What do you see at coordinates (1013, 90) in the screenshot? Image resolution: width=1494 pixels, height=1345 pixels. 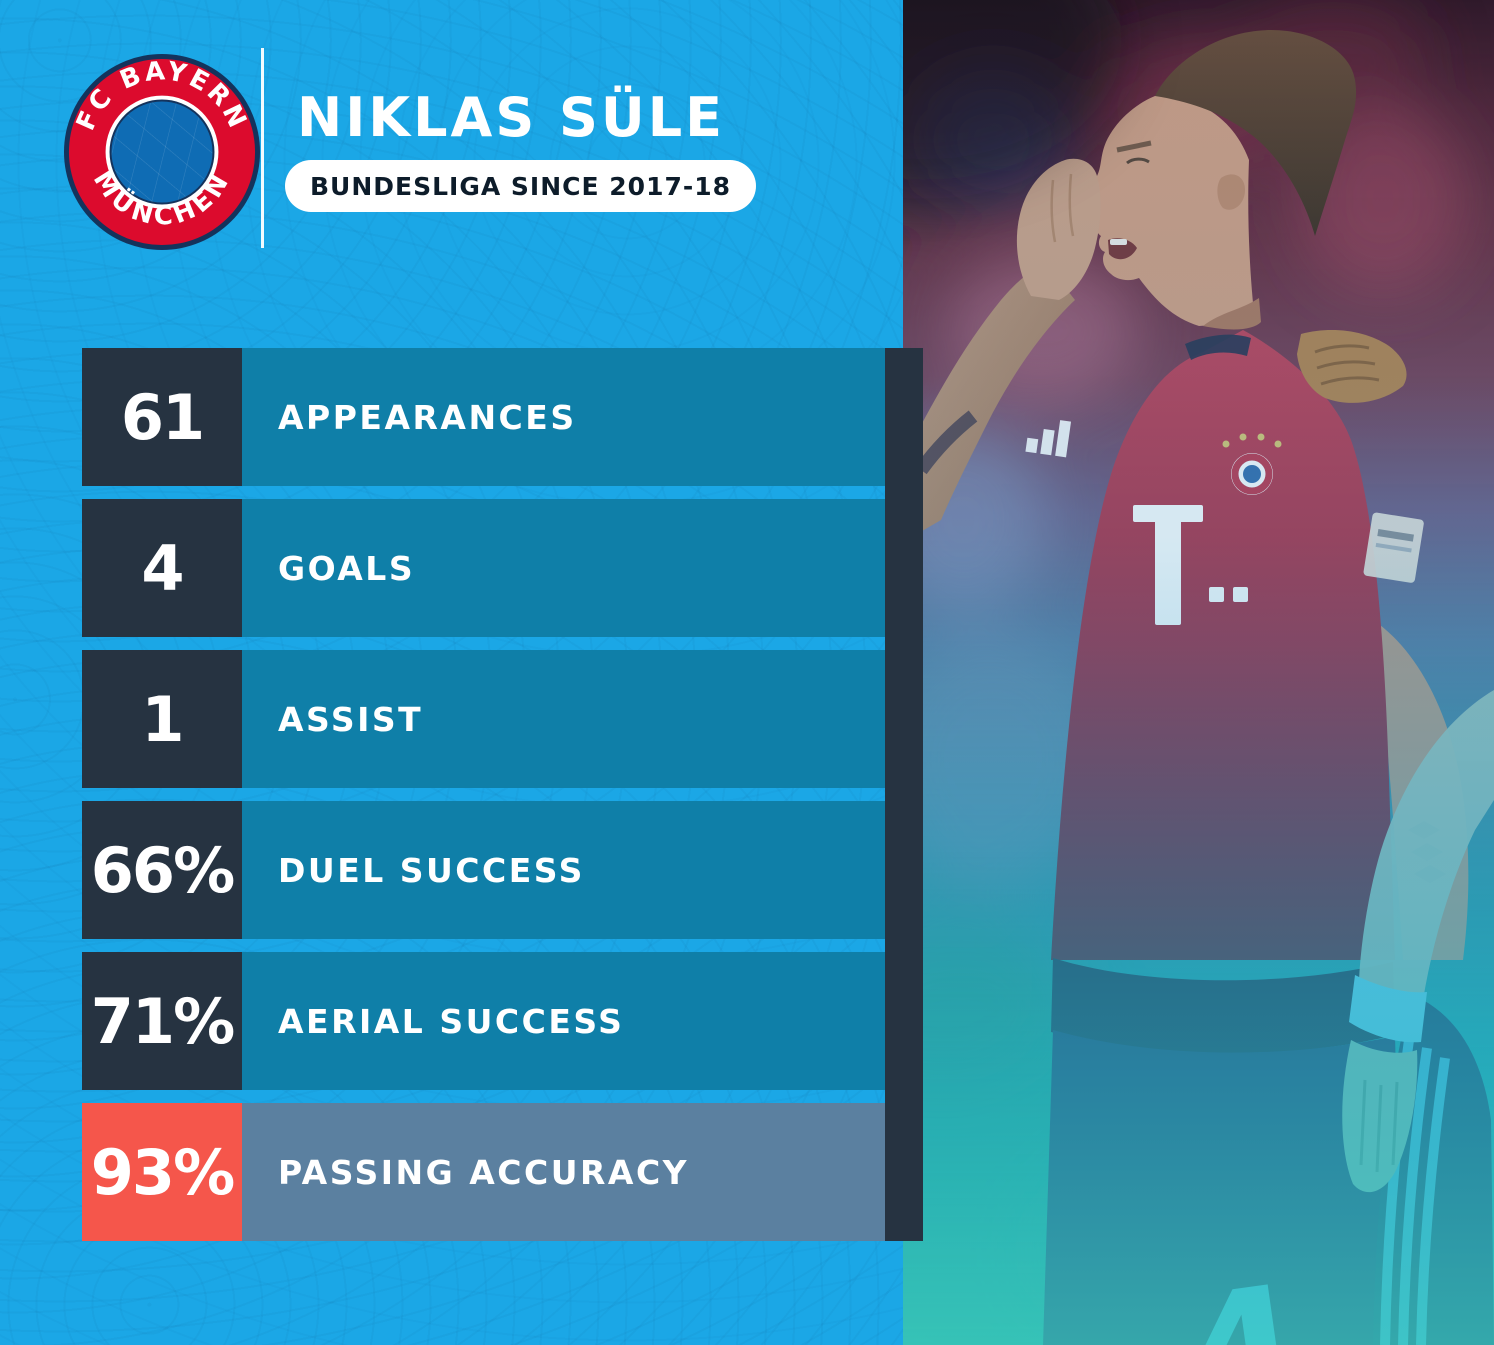 I see `corner-vignette` at bounding box center [1013, 90].